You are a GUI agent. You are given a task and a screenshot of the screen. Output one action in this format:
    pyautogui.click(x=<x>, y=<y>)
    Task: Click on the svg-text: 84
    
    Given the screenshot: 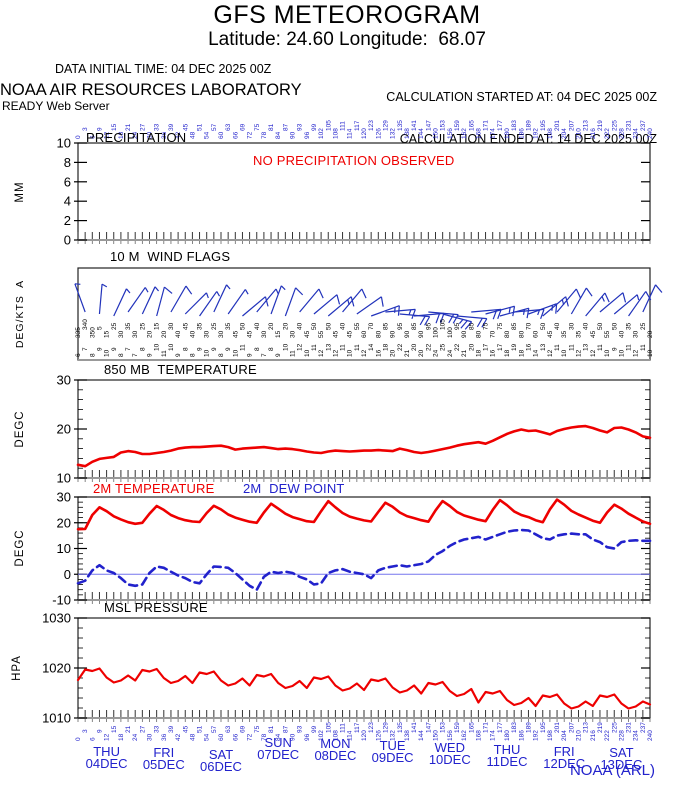 What is the action you would take?
    pyautogui.click(x=278, y=135)
    